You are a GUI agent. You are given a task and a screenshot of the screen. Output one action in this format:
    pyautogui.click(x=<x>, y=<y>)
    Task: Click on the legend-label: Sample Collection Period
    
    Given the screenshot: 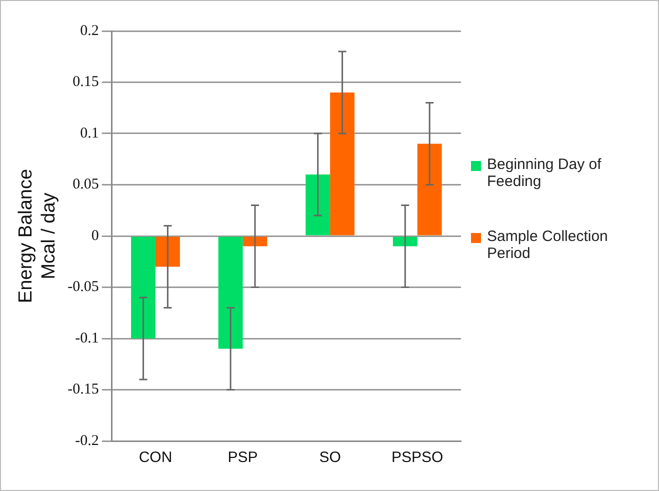 What is the action you would take?
    pyautogui.click(x=548, y=245)
    